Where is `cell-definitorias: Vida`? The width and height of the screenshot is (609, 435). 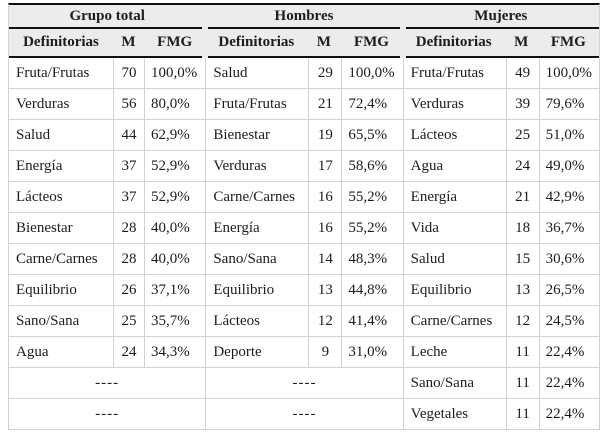 cell-definitorias: Vida is located at coordinates (454, 228).